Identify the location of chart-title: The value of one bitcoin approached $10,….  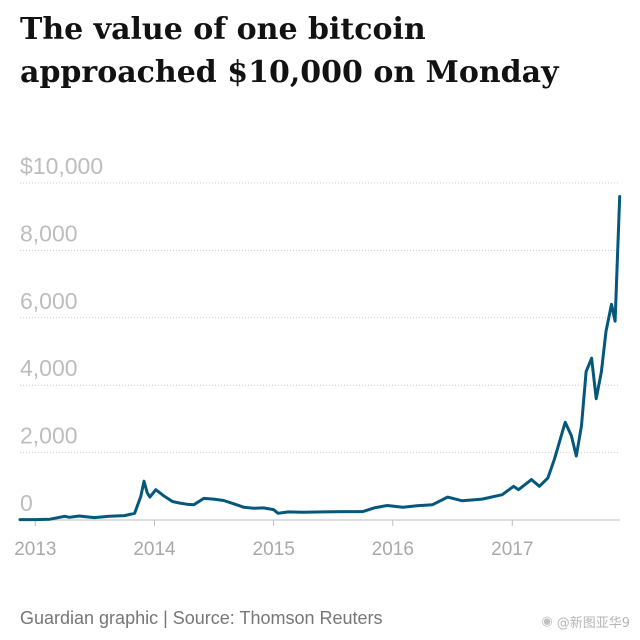
(289, 51).